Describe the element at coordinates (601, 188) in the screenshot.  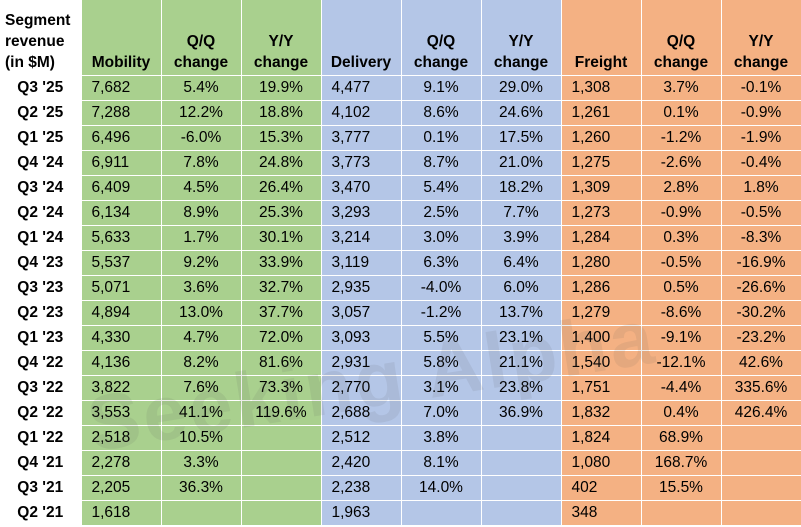
I see `freight-revenue: 1,309` at that location.